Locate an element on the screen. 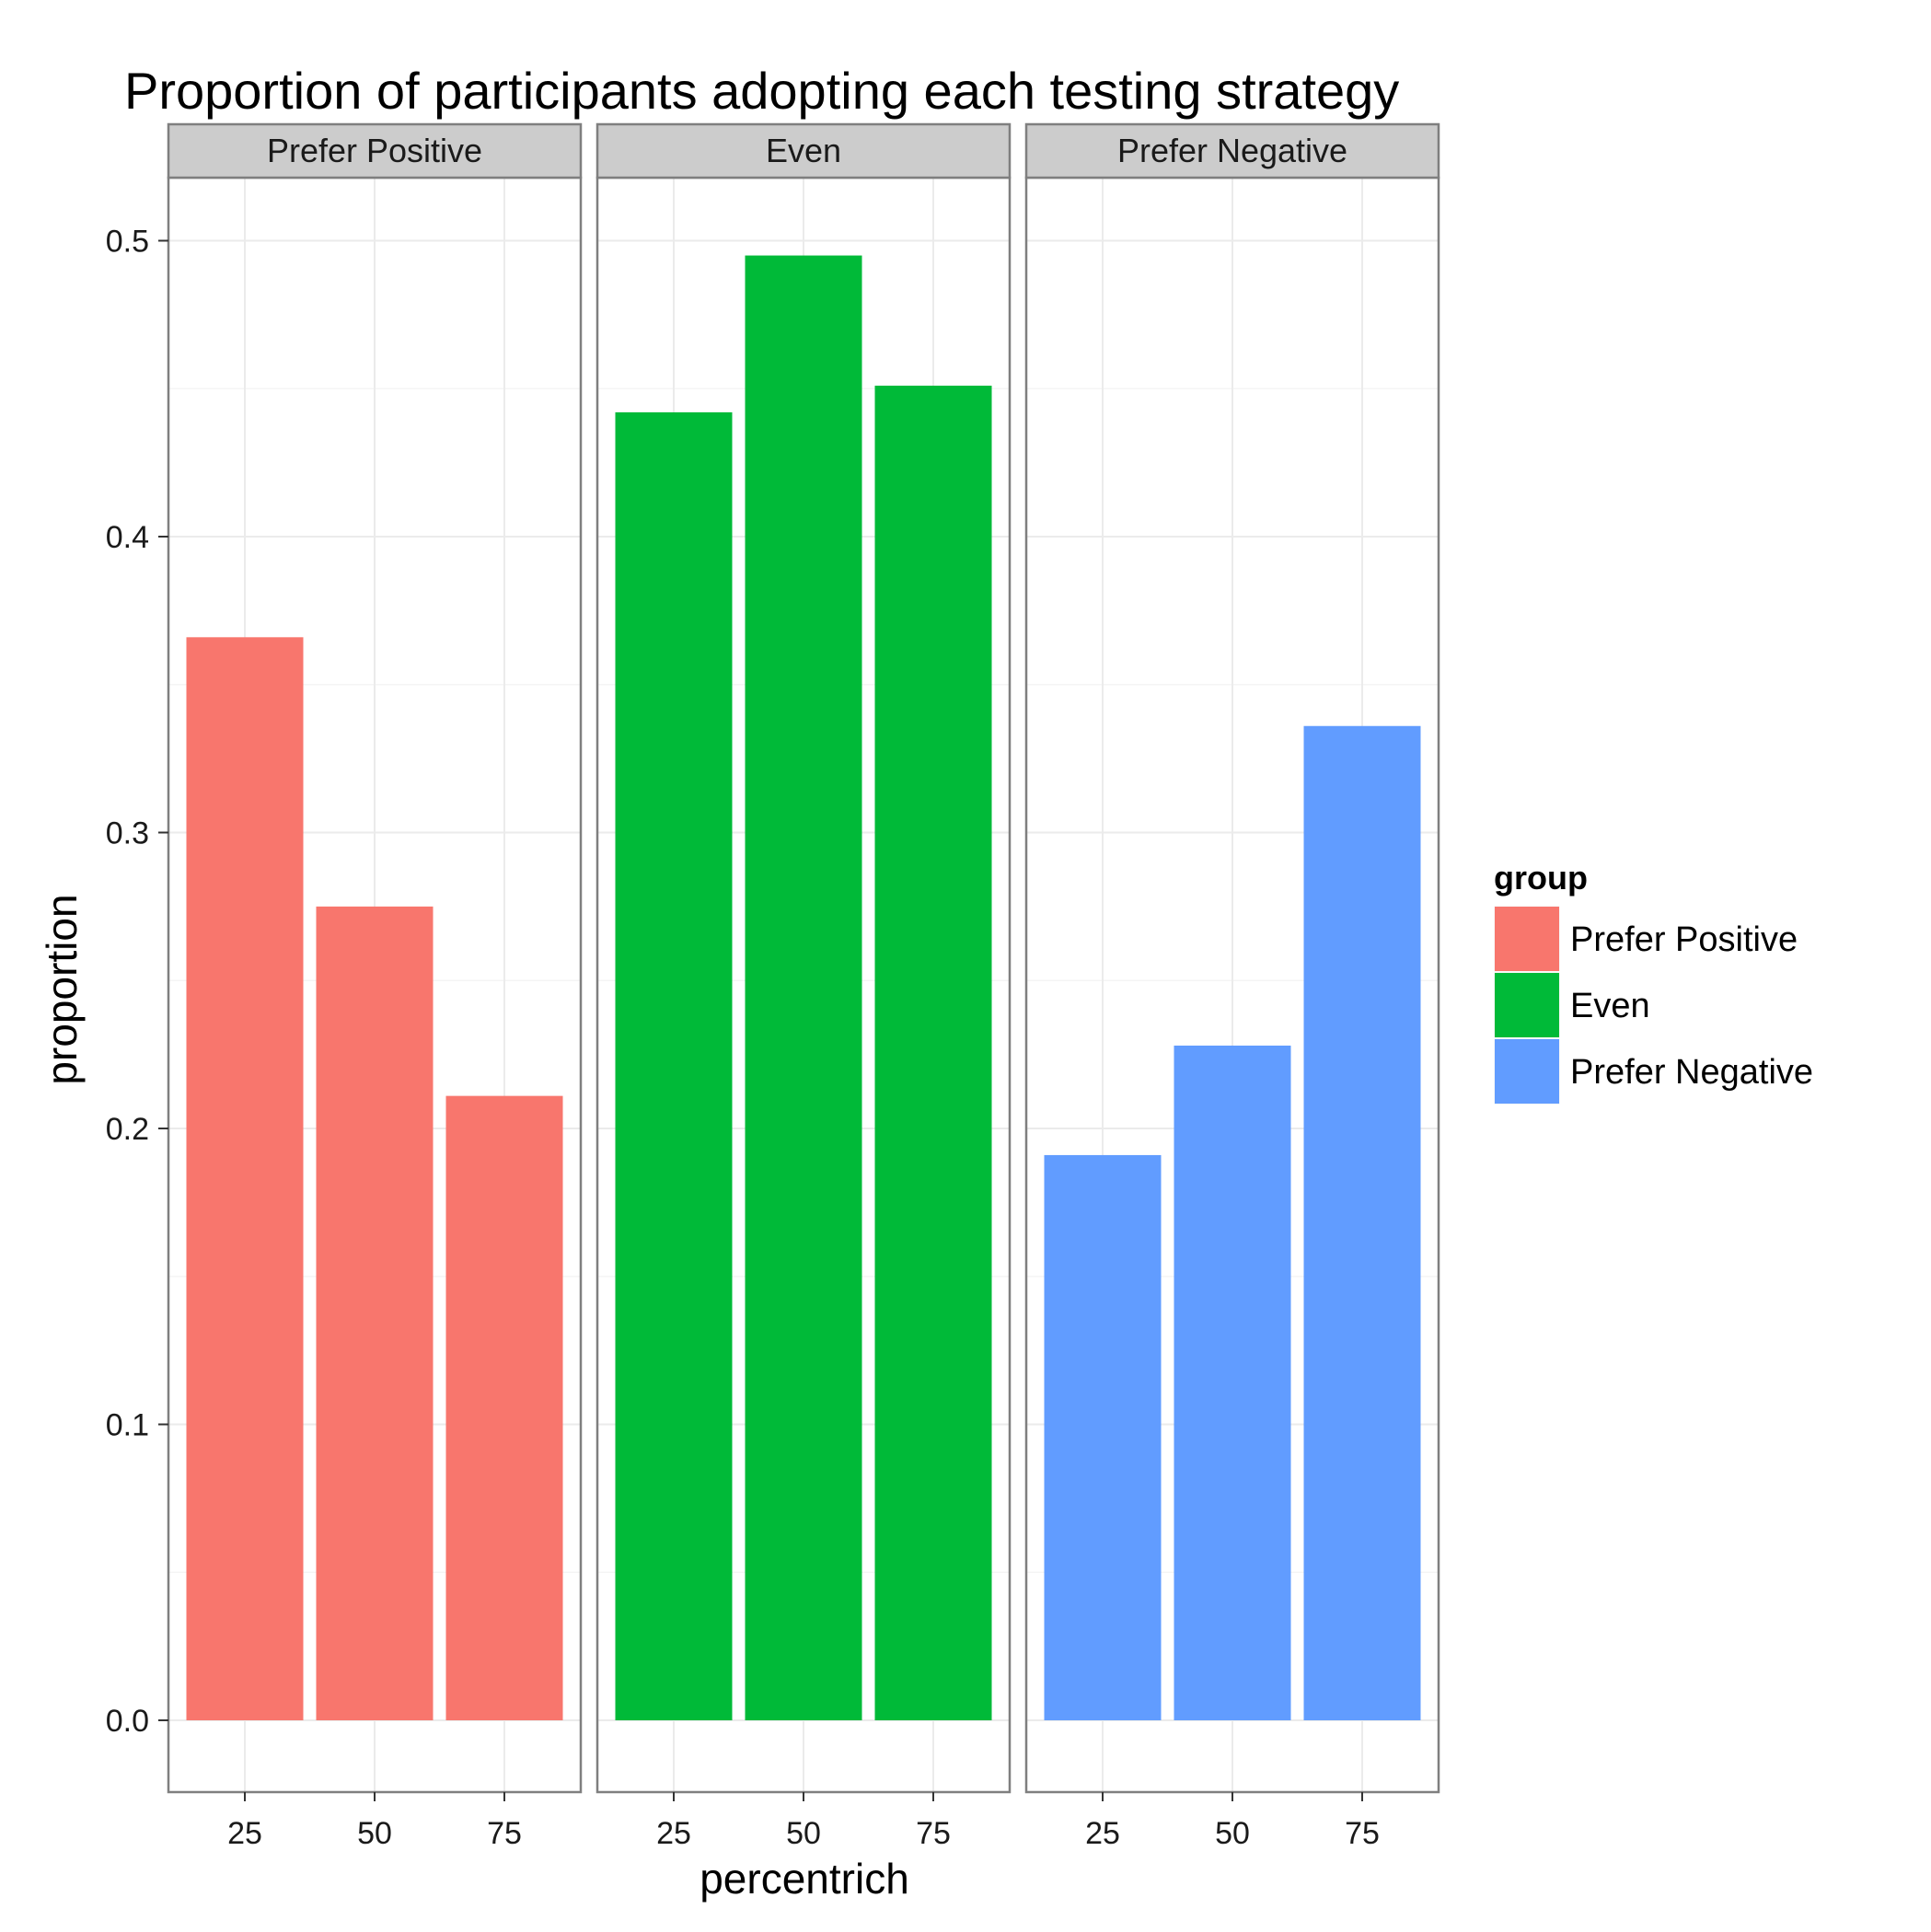 The image size is (1931, 1932). y-tick-label: 0.5 is located at coordinates (127, 243).